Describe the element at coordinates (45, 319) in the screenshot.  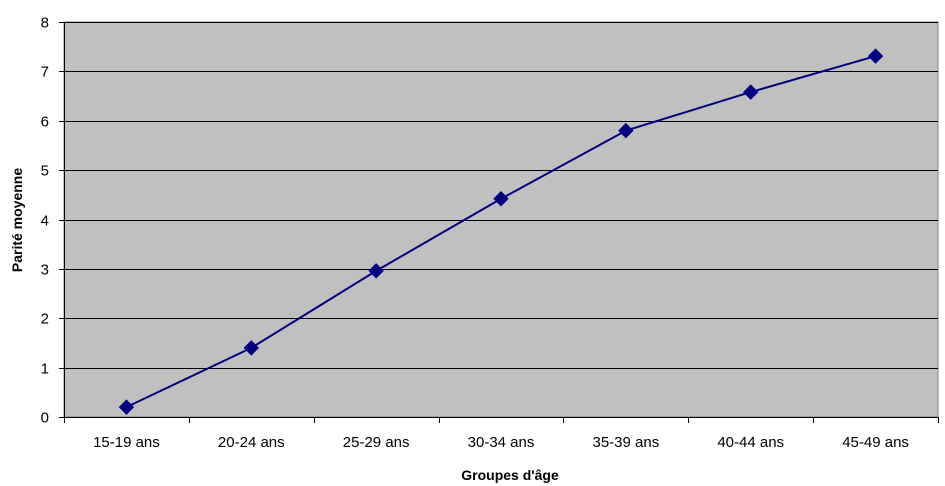
I see `y-tick-label: 2` at that location.